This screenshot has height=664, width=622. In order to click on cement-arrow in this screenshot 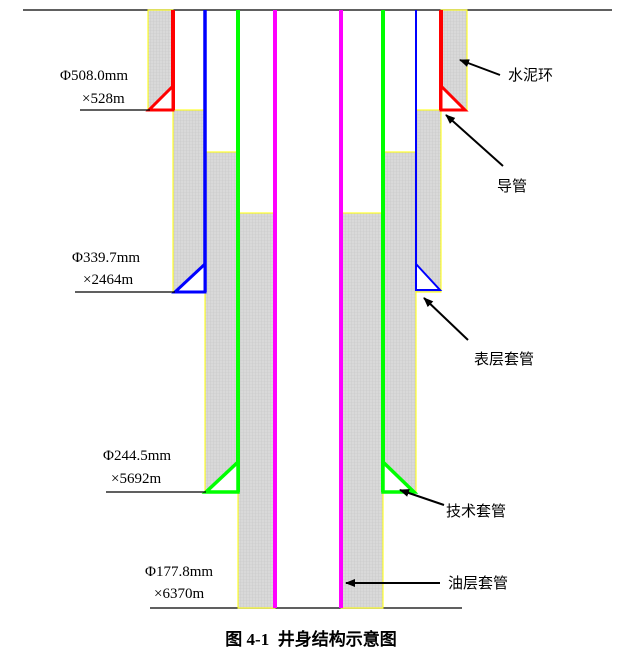, I will do `click(480, 67)`.